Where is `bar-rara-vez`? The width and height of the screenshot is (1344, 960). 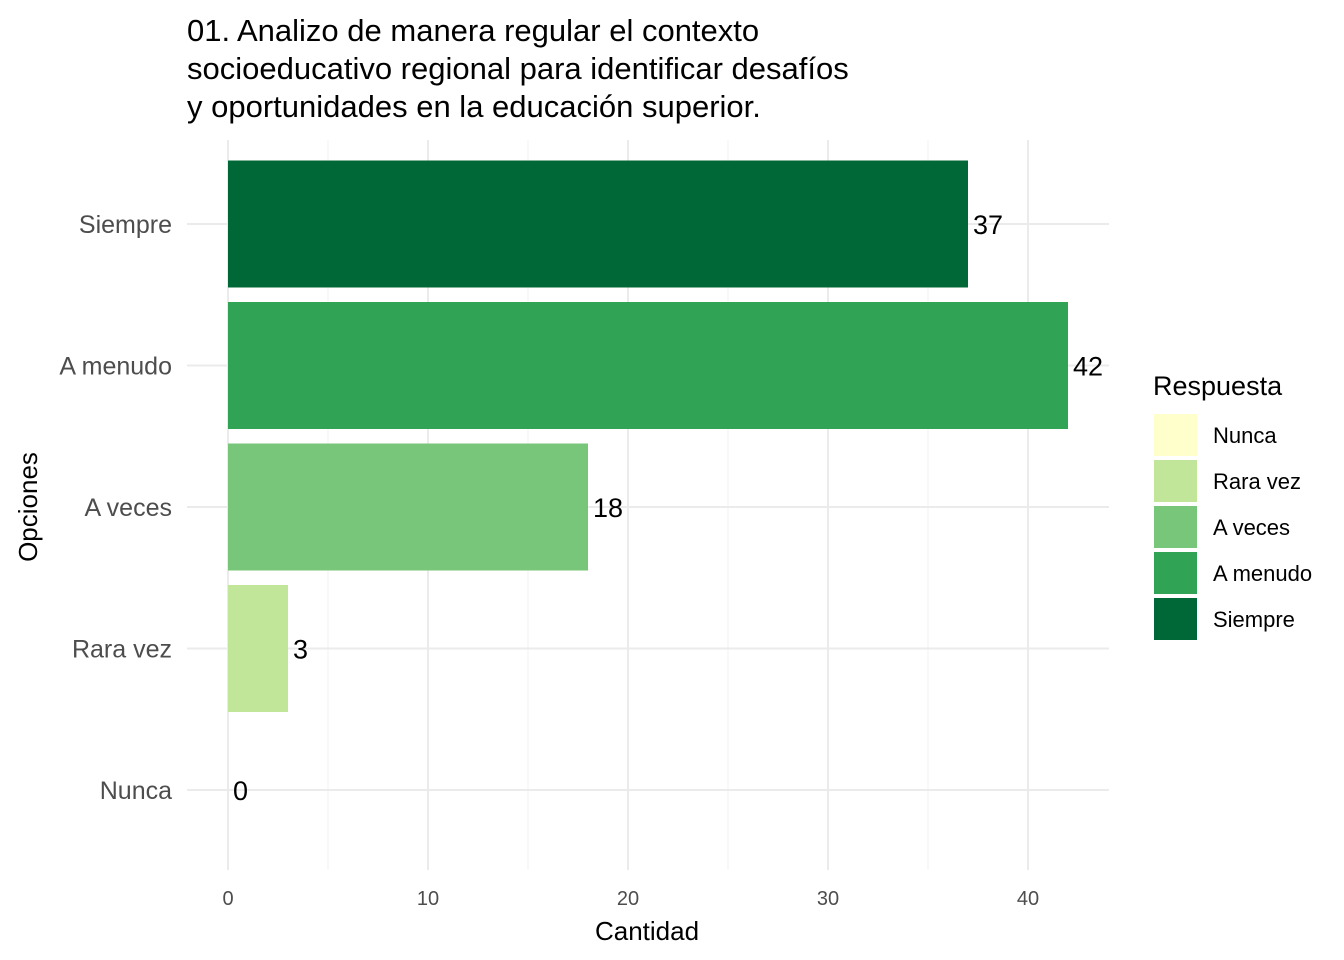
bar-rara-vez is located at coordinates (258, 648).